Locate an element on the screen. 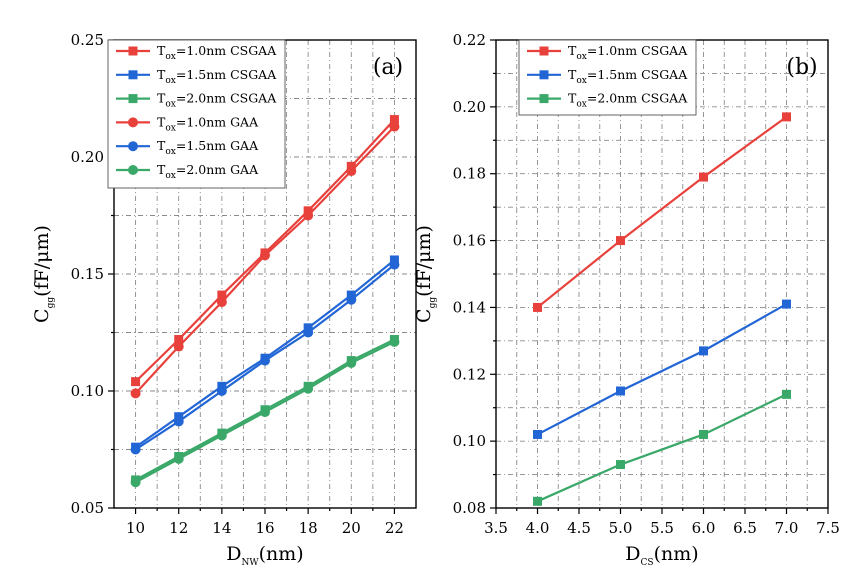 This screenshot has width=864, height=576. legend-frame is located at coordinates (196, 114).